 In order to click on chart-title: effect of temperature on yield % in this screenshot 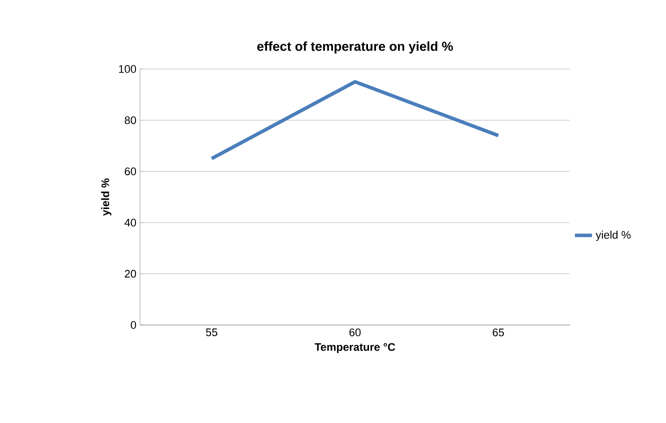, I will do `click(355, 47)`.